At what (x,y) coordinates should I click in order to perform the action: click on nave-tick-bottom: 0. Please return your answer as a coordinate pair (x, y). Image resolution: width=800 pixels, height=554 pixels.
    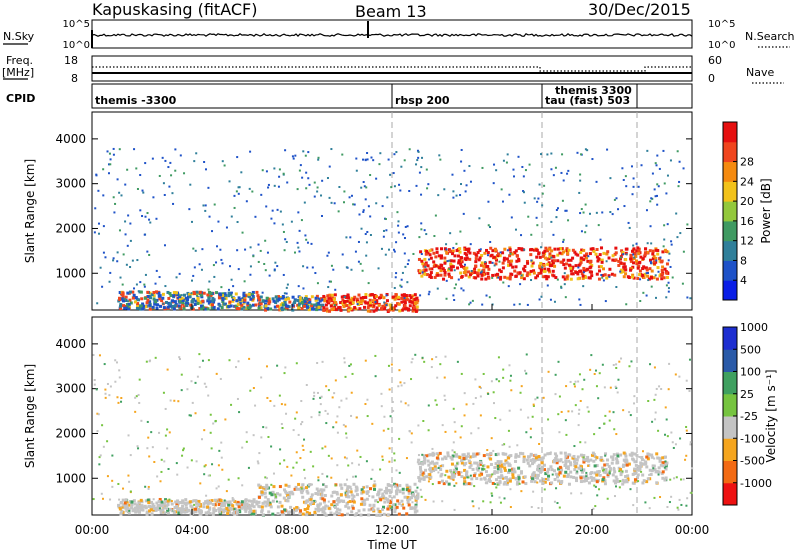
    Looking at the image, I should click on (711, 78).